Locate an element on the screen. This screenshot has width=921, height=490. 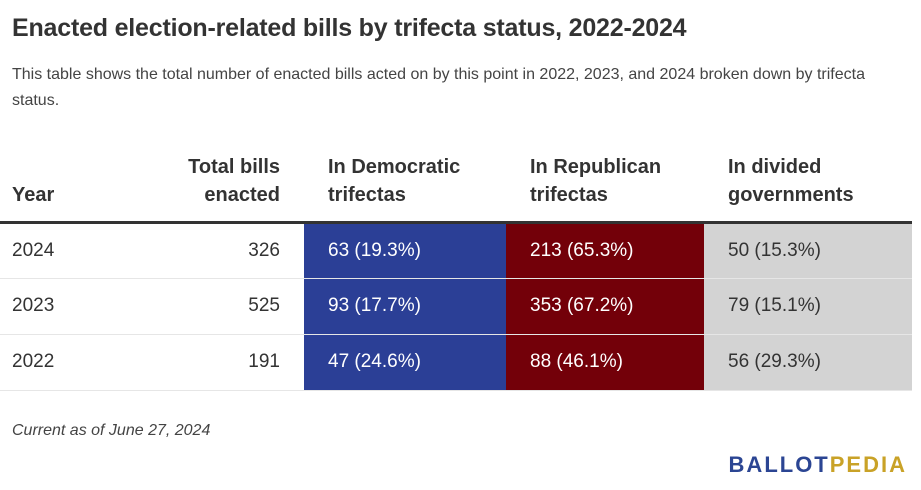
democratic-cell: 93 (17.7%) is located at coordinates (405, 306).